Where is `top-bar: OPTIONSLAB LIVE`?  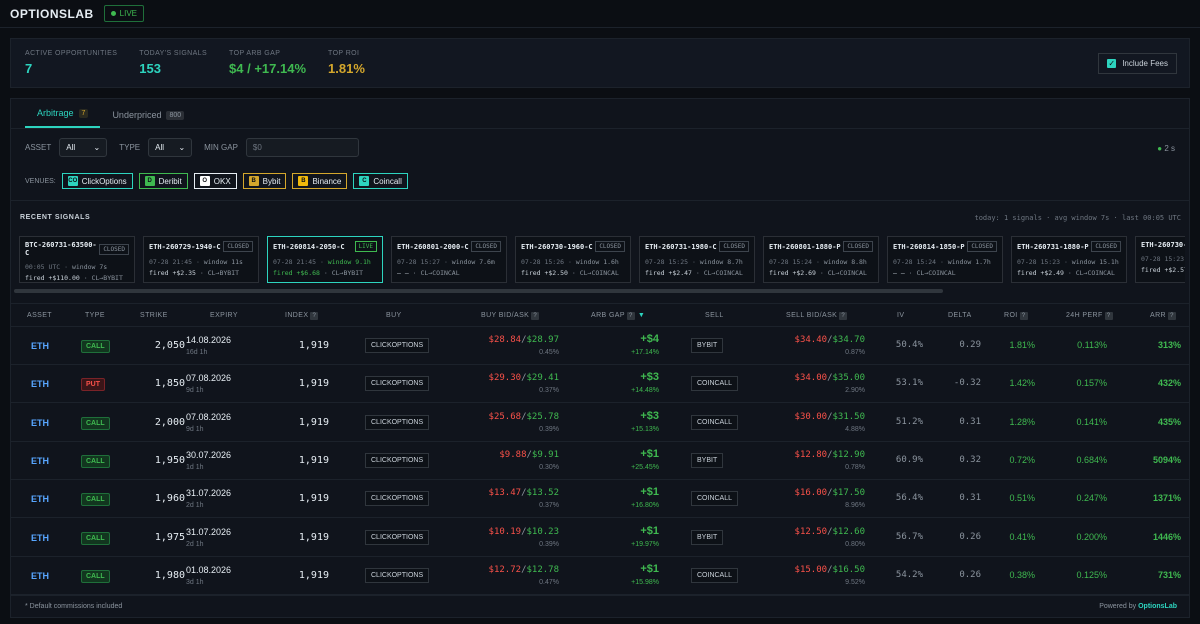
top-bar: OPTIONSLAB LIVE is located at coordinates (600, 14).